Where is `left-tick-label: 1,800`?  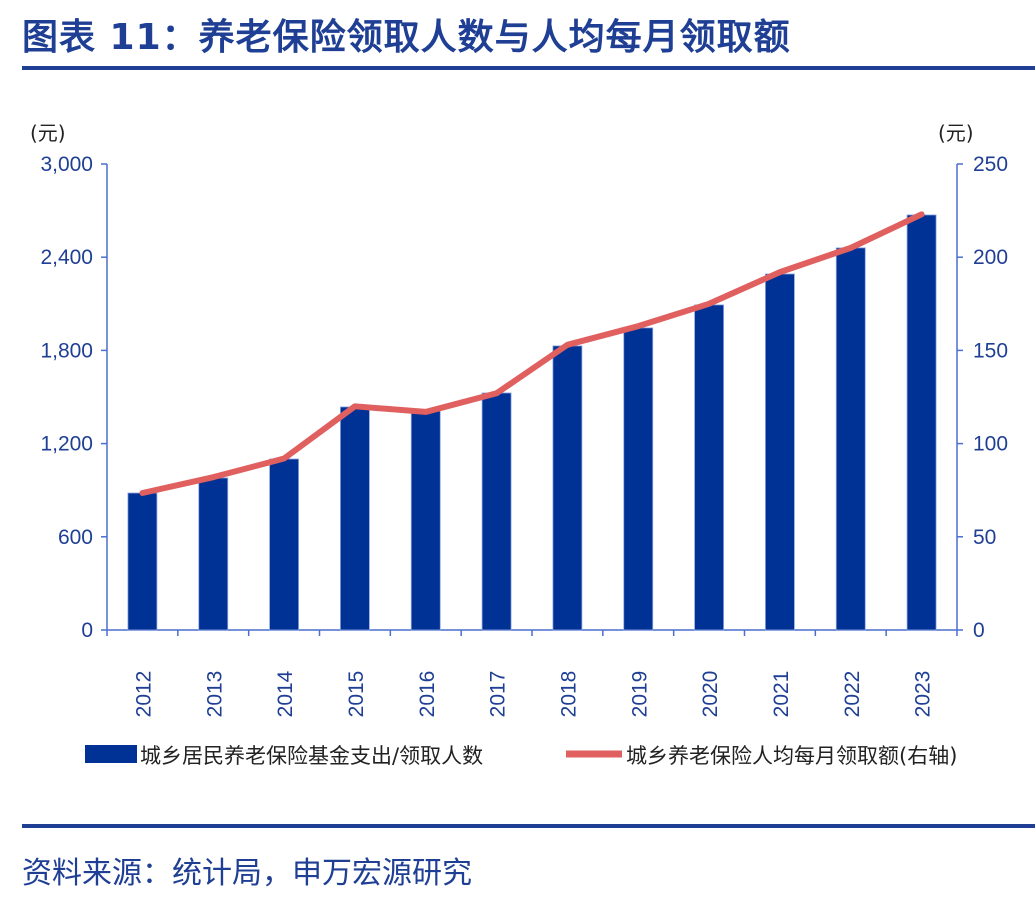 left-tick-label: 1,800 is located at coordinates (66, 350).